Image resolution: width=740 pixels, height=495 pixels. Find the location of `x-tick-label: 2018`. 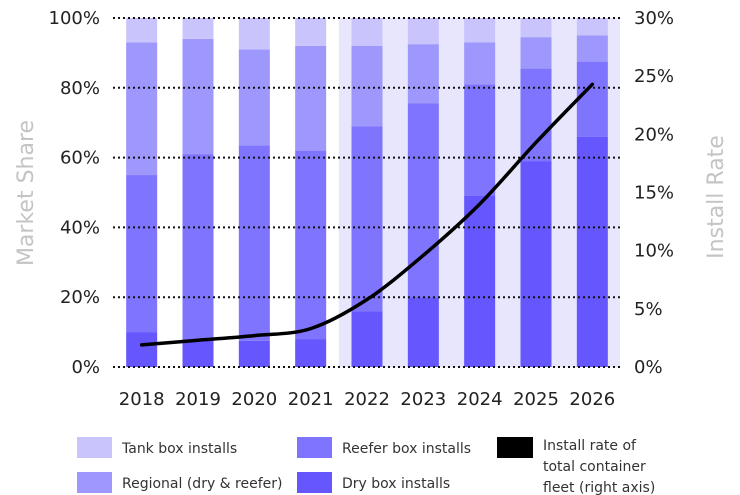

x-tick-label: 2018 is located at coordinates (142, 399).